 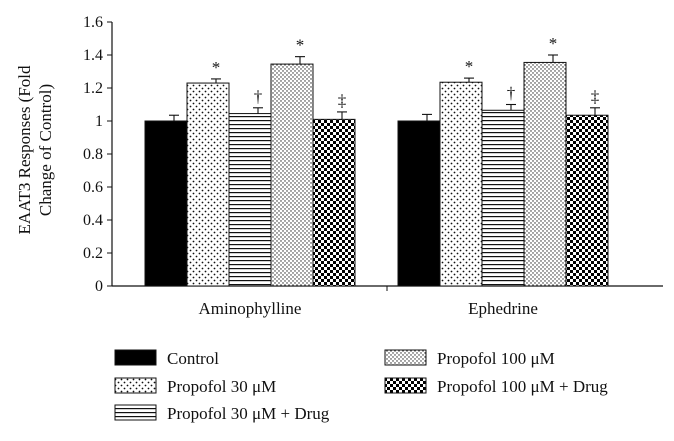 What do you see at coordinates (93, 154) in the screenshot?
I see `y-tick-label: 0.8` at bounding box center [93, 154].